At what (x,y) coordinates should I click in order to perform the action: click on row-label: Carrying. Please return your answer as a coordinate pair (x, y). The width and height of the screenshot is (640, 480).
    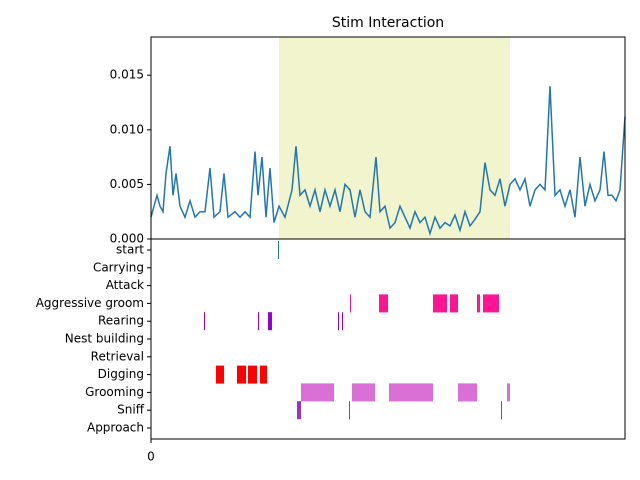
    Looking at the image, I should click on (118, 267).